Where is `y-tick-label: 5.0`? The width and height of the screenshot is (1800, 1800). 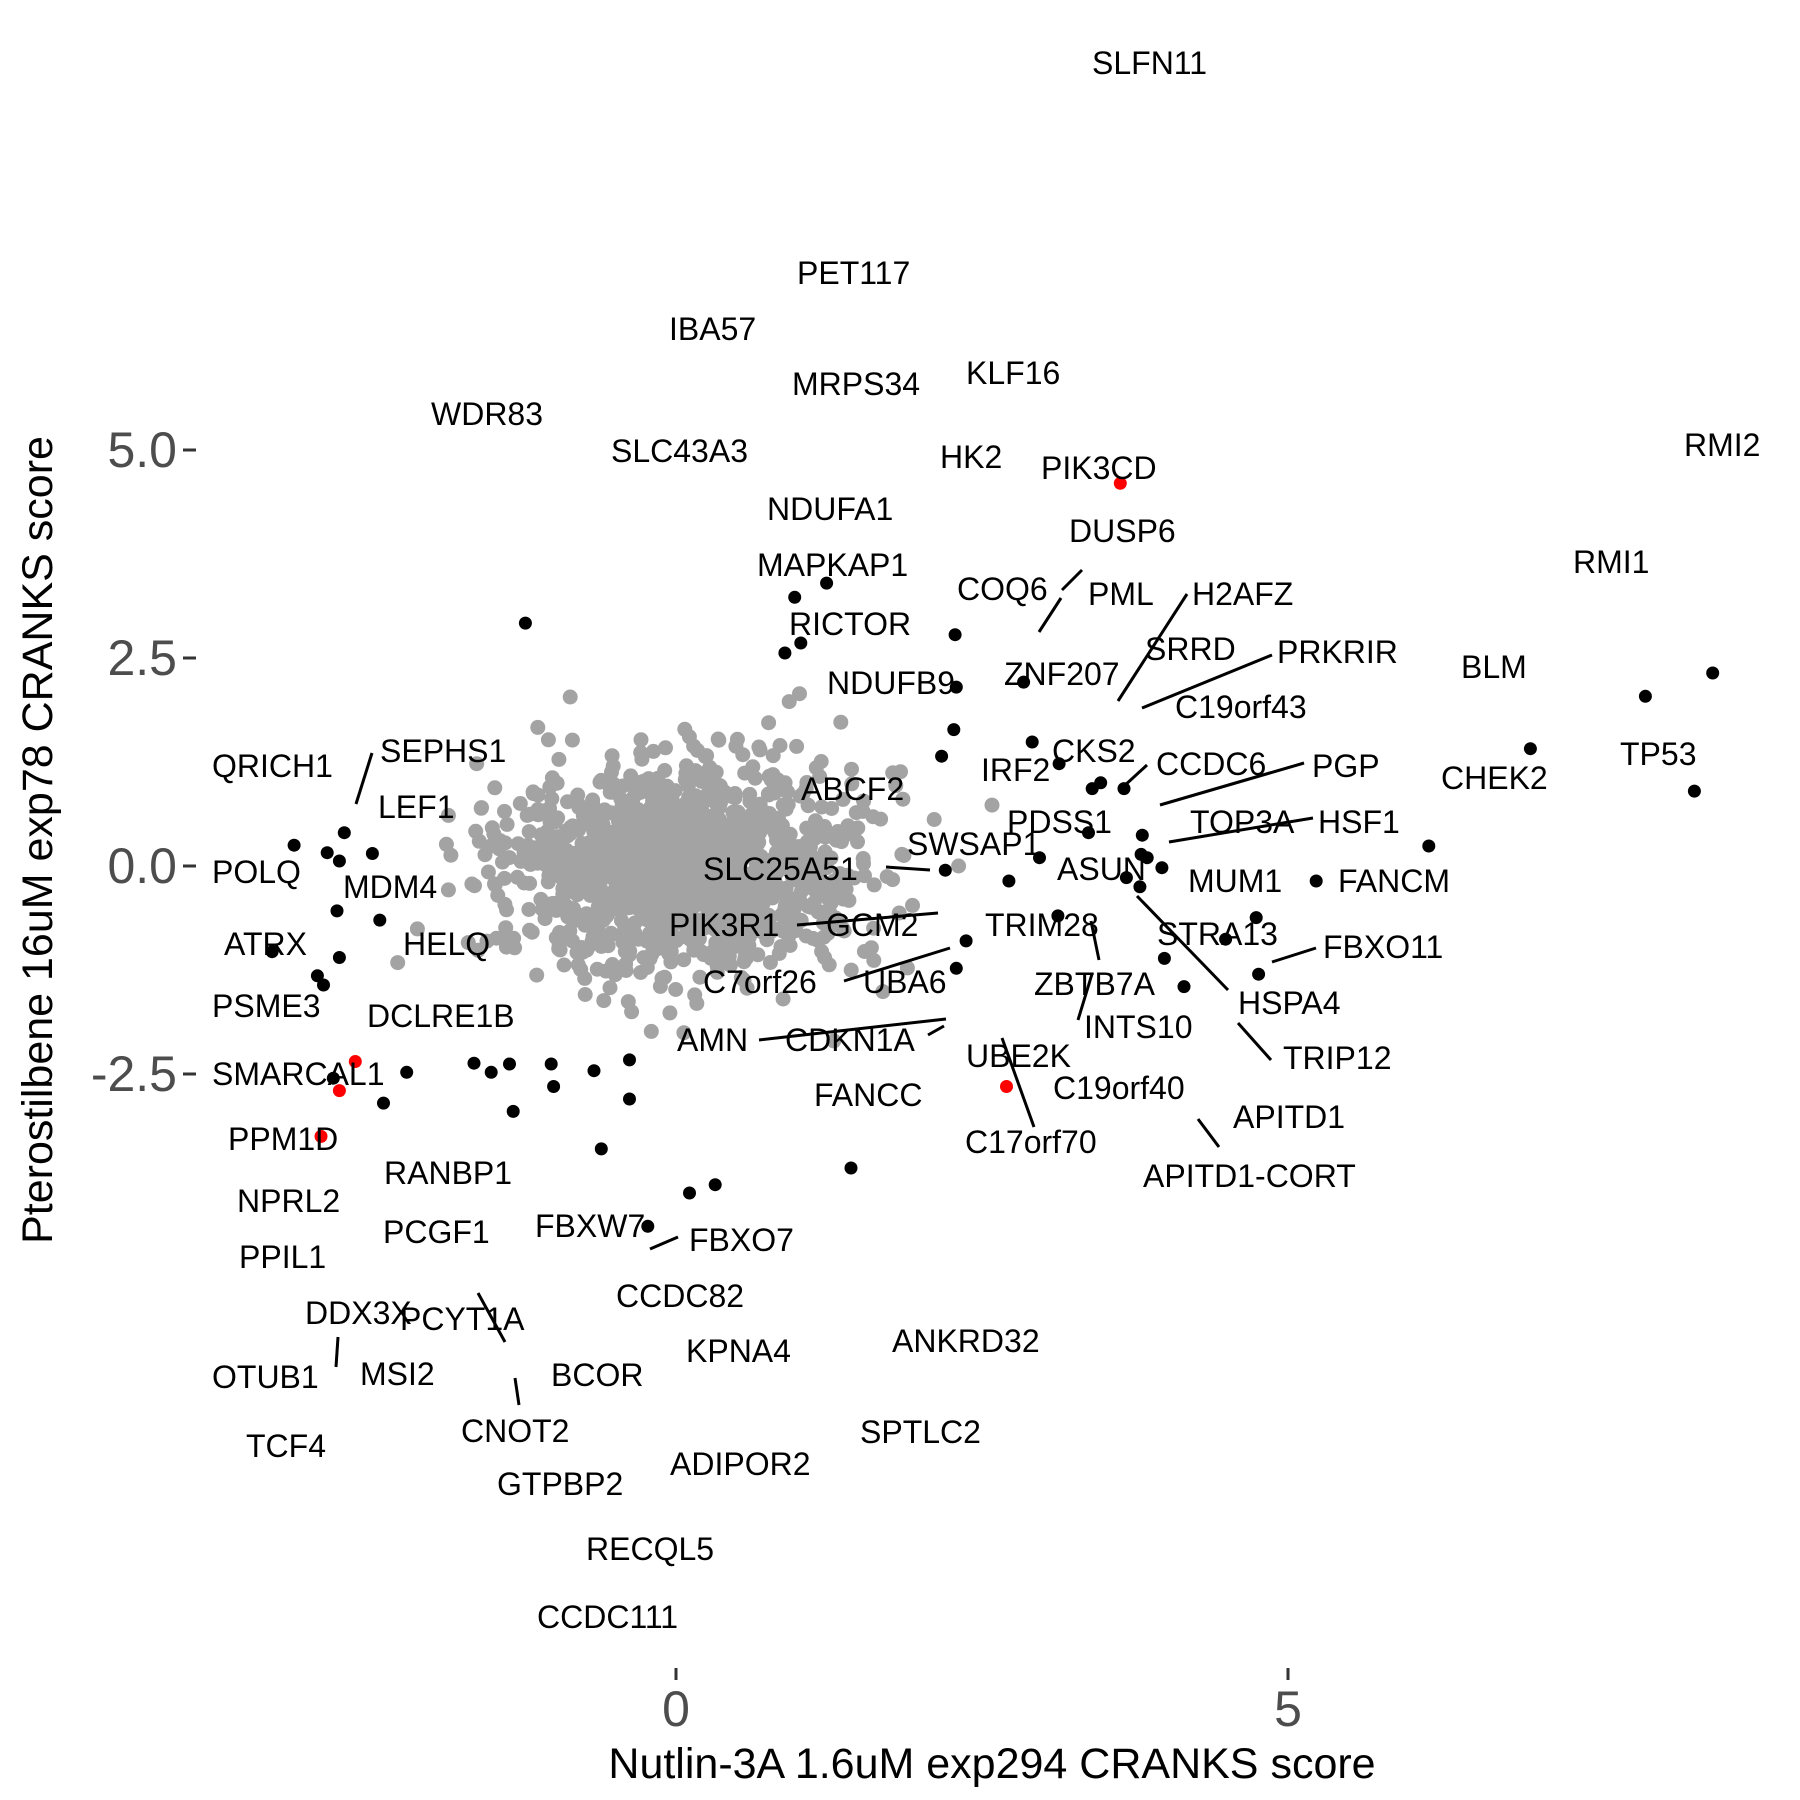
y-tick-label: 5.0 is located at coordinates (142, 450).